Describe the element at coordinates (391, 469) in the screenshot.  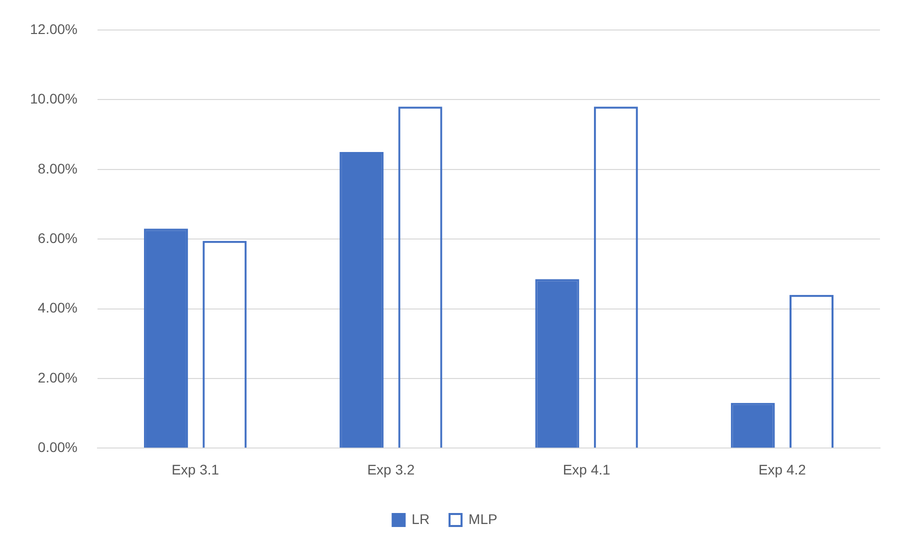
I see `x-tick-label: Exp 3.2` at that location.